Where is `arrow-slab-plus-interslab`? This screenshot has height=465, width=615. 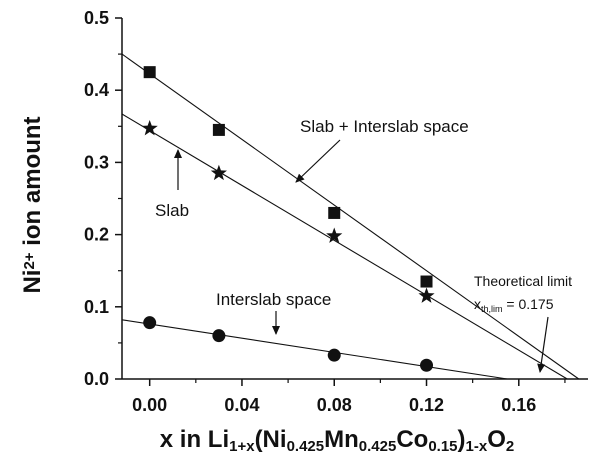
arrow-slab-plus-interslab is located at coordinates (318, 161).